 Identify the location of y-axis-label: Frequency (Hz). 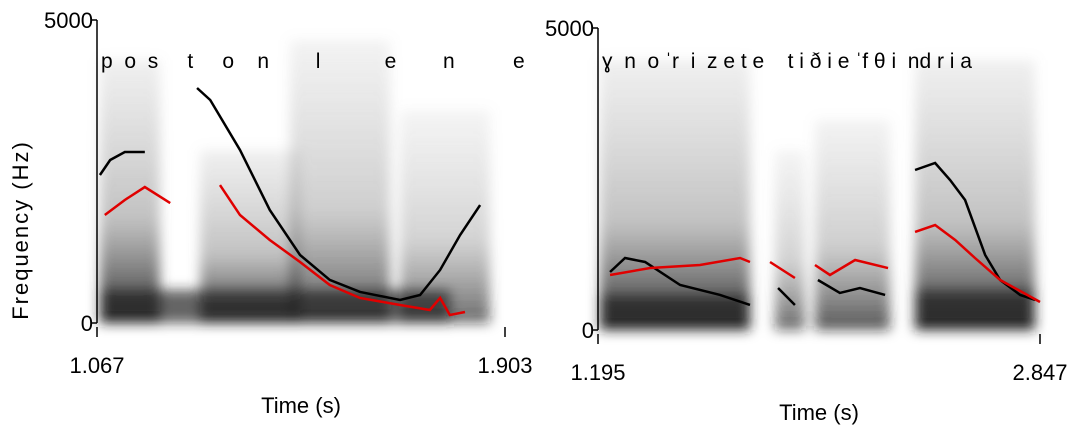
(20, 230).